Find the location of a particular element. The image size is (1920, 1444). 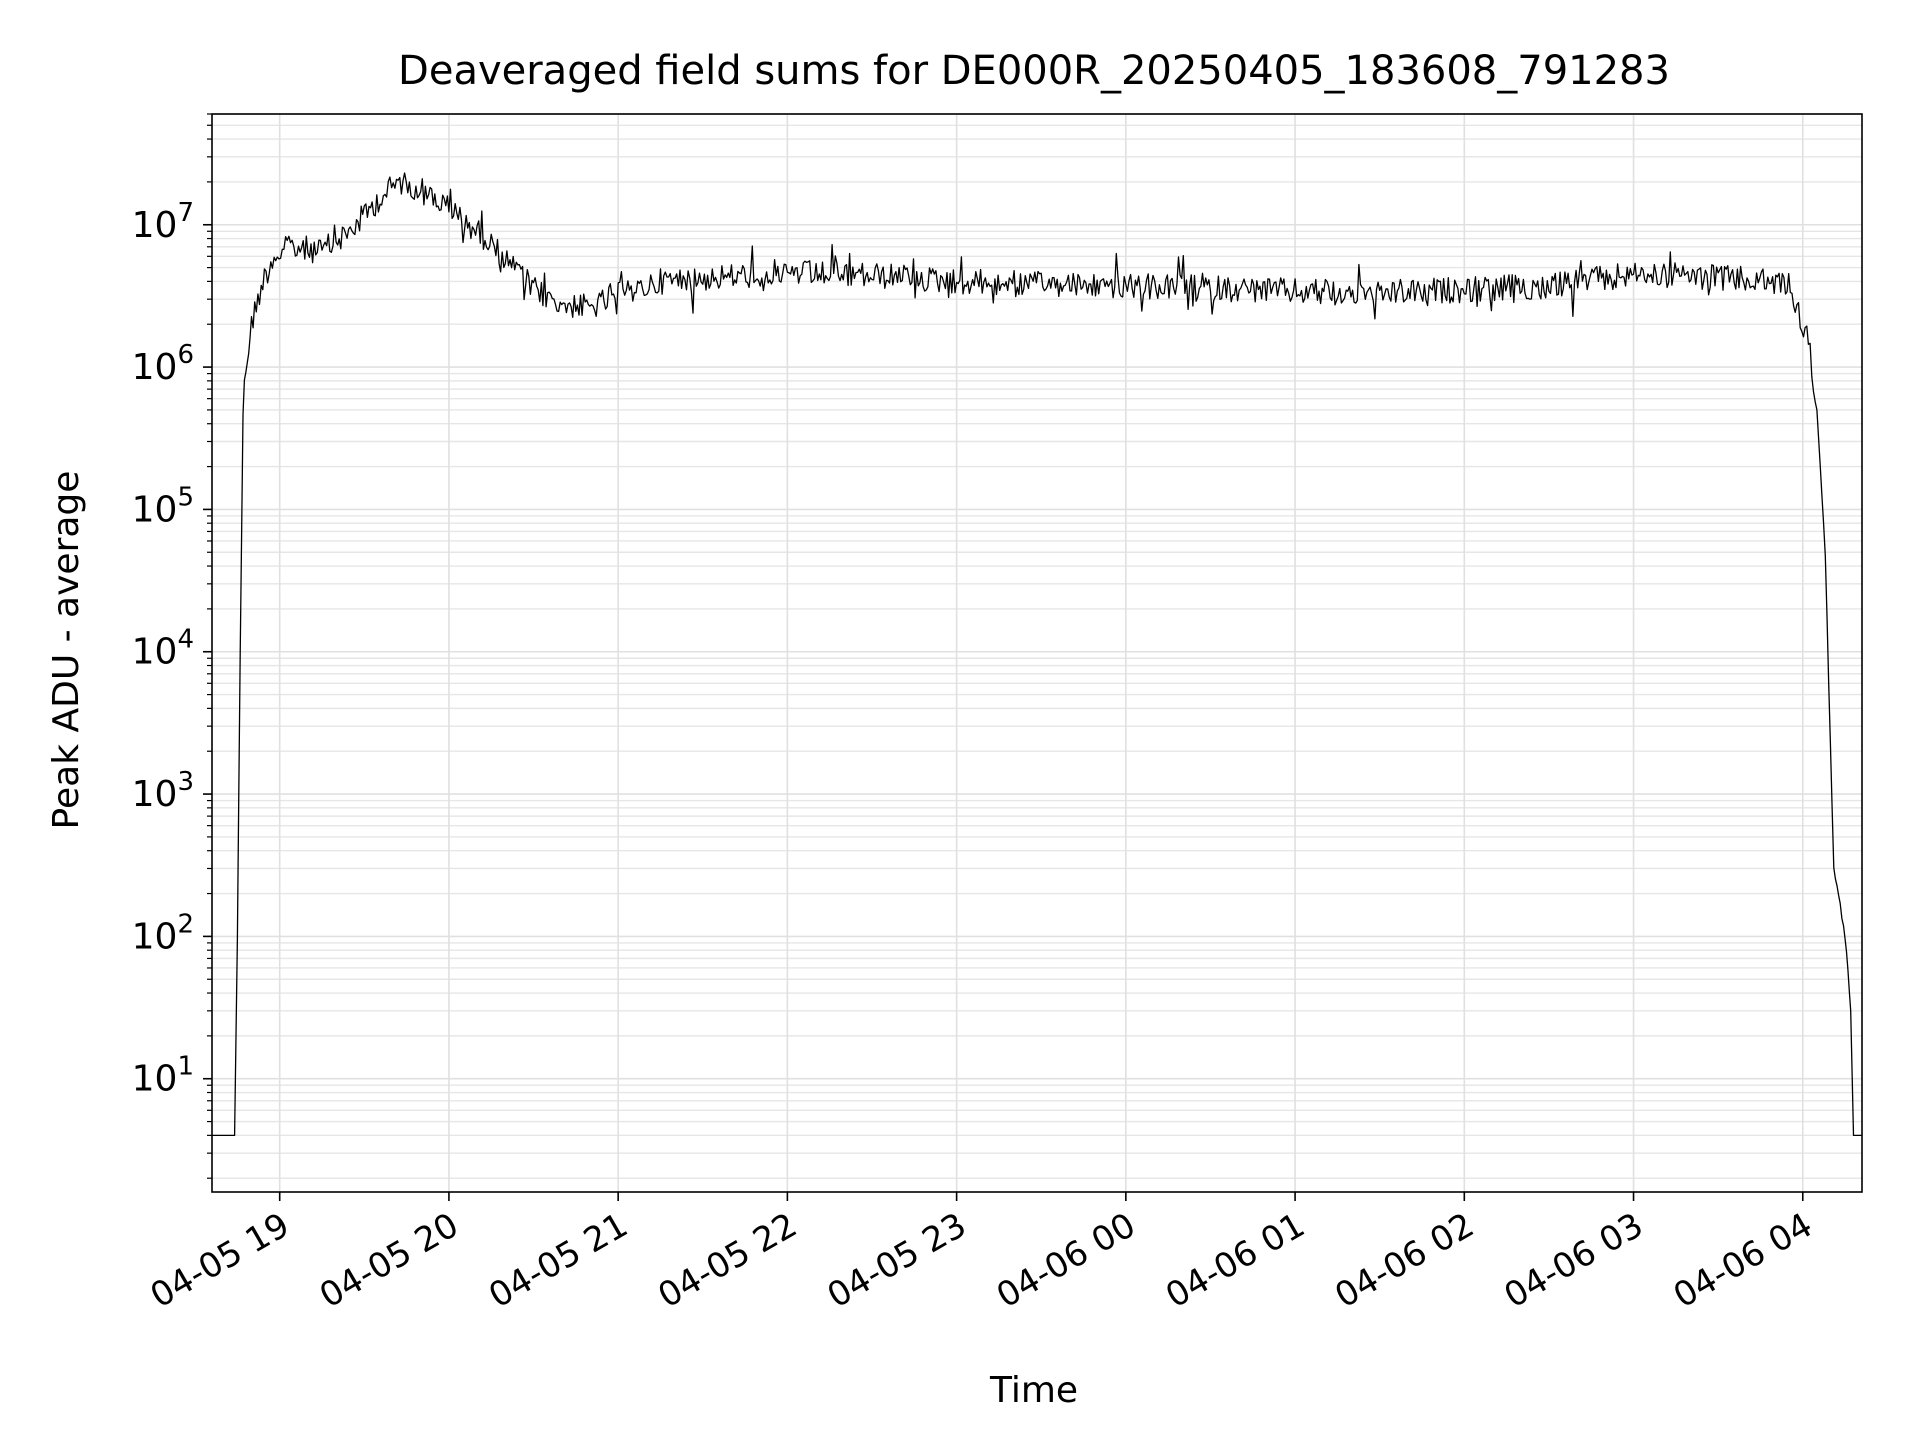

y-tick-label: 10¹ is located at coordinates (163, 1076).